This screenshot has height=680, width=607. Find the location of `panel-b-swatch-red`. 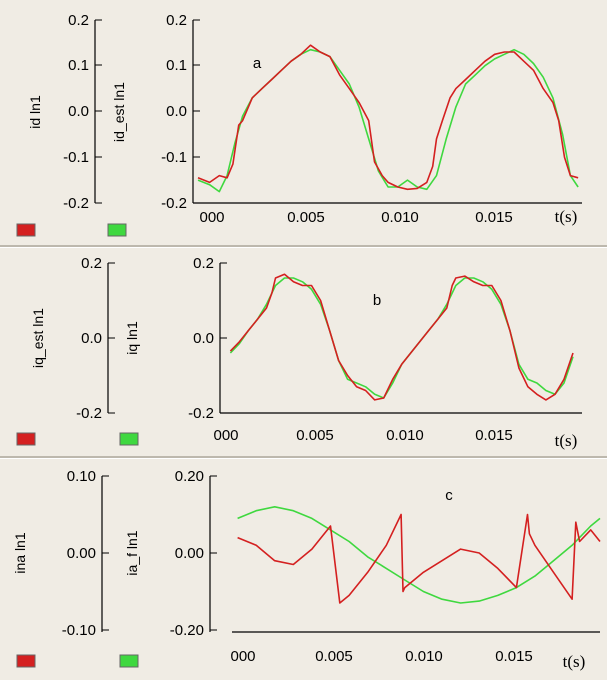

panel-b-swatch-red is located at coordinates (26, 439).